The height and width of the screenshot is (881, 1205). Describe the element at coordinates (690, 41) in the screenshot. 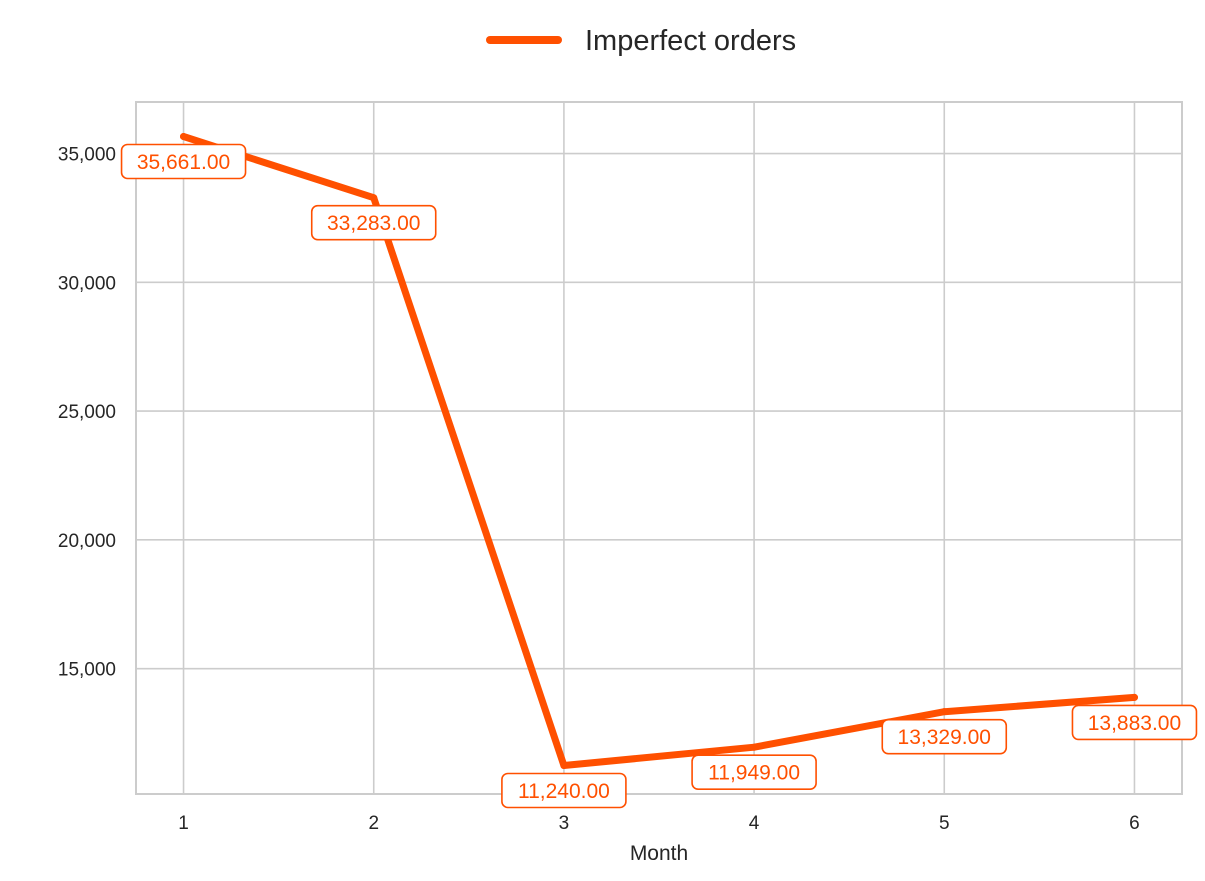

I see `legend-label: Imperfect orders` at that location.